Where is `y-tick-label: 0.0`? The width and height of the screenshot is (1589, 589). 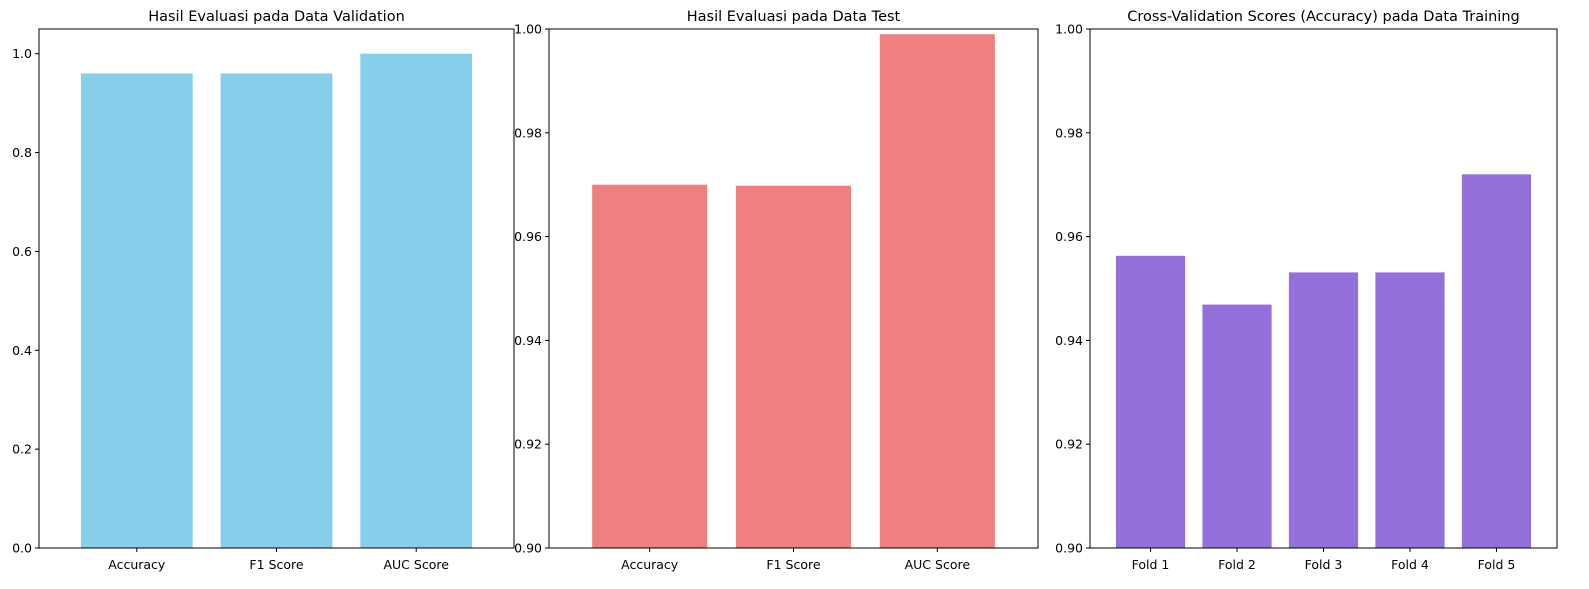
y-tick-label: 0.0 is located at coordinates (22, 548).